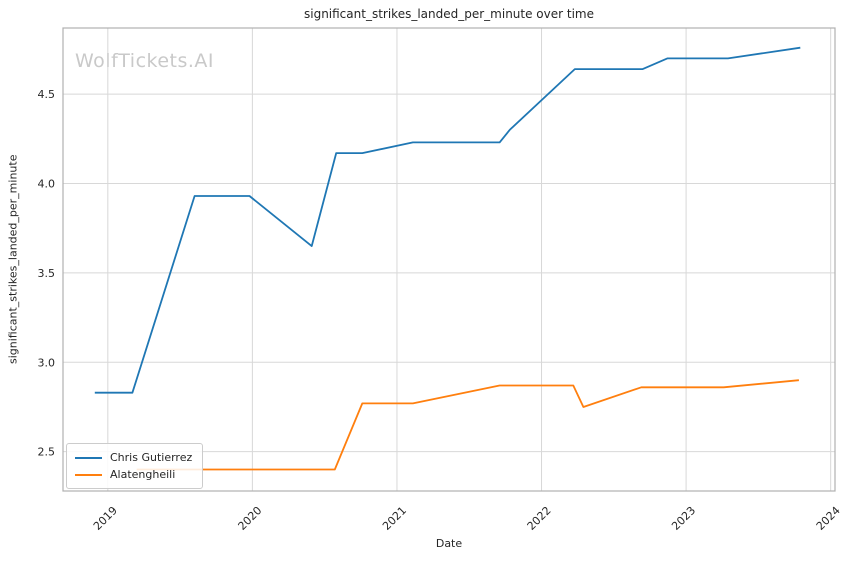  Describe the element at coordinates (13, 259) in the screenshot. I see `y-axis-label: significant_strikes_landed_per_minute` at that location.